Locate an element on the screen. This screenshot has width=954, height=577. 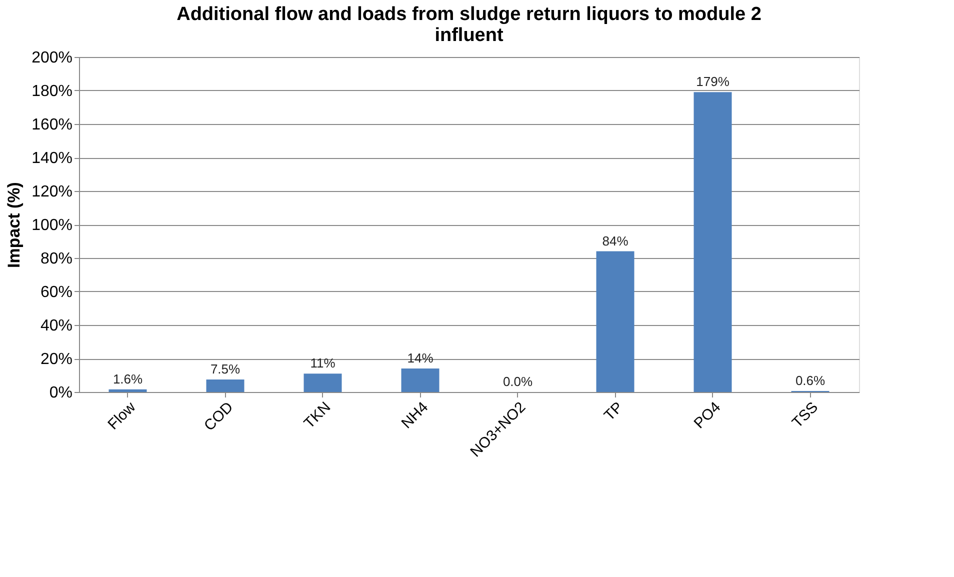
data-label: 179% is located at coordinates (713, 82).